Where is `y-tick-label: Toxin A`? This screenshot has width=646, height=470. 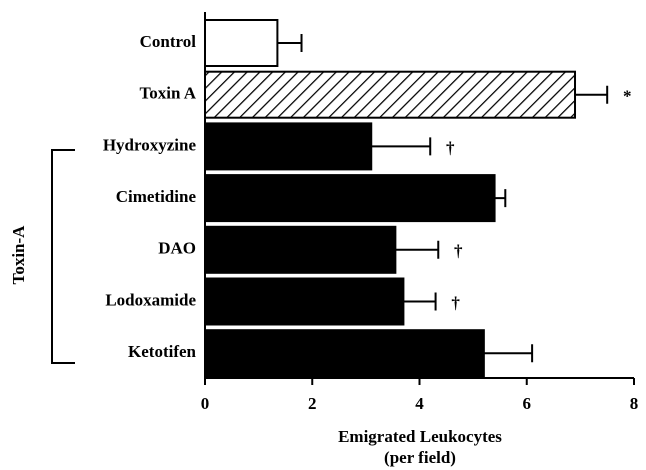
y-tick-label: Toxin A is located at coordinates (167, 93).